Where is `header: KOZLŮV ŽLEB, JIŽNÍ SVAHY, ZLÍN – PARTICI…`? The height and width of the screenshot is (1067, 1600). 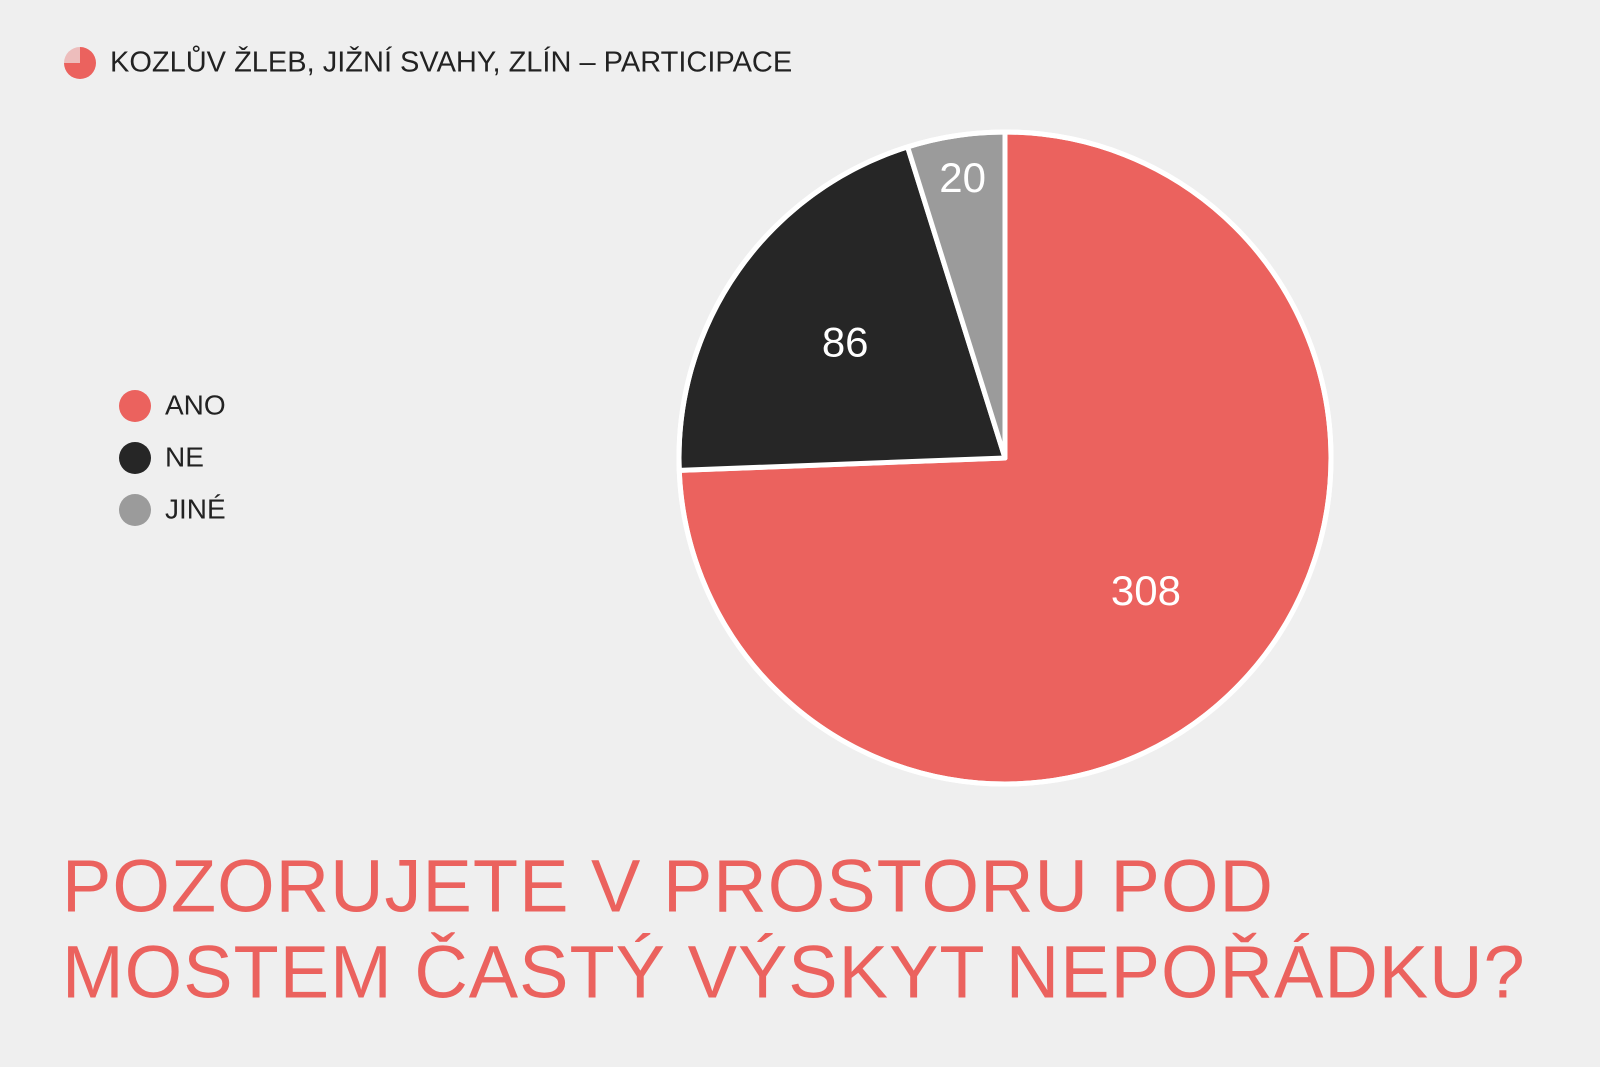 header: KOZLŮV ŽLEB, JIŽNÍ SVAHY, ZLÍN – PARTICI… is located at coordinates (451, 62).